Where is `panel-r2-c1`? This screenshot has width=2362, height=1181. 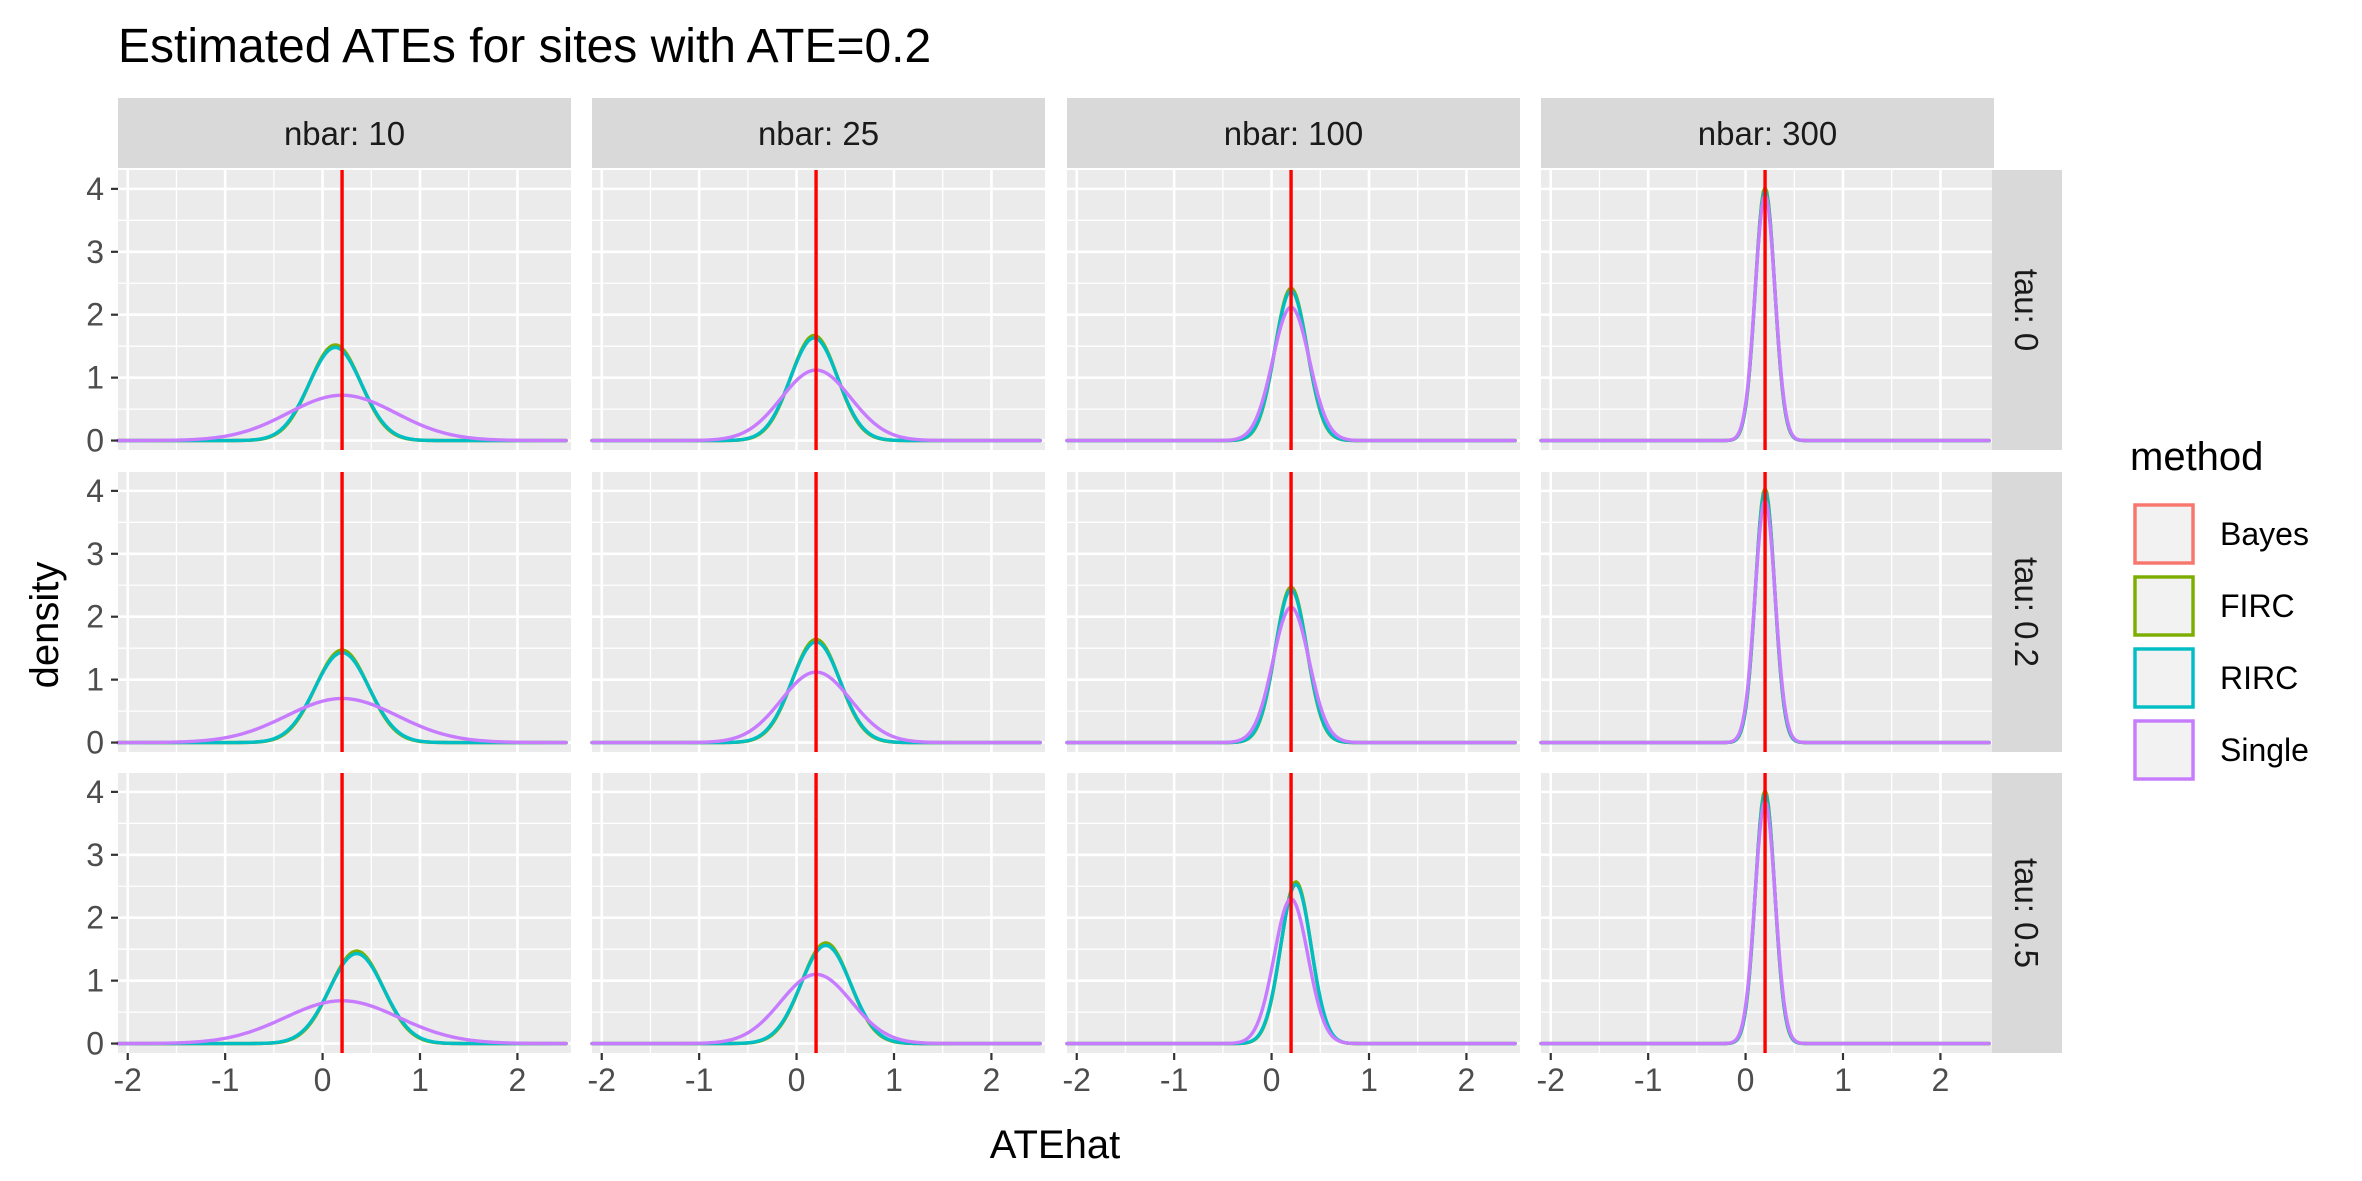
panel-r2-c1 is located at coordinates (817, 913).